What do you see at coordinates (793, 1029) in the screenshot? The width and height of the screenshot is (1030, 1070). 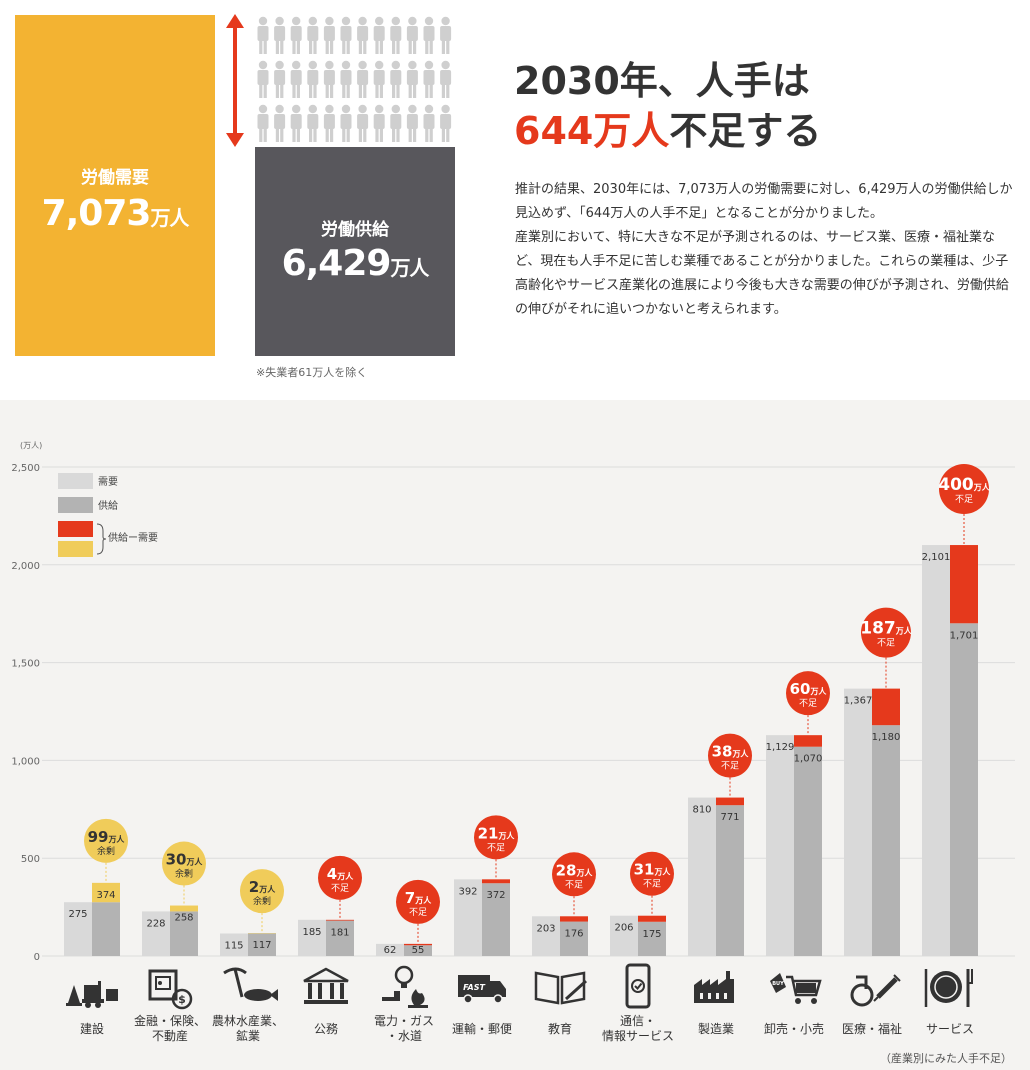 I see `category-label: 卸売・小売` at bounding box center [793, 1029].